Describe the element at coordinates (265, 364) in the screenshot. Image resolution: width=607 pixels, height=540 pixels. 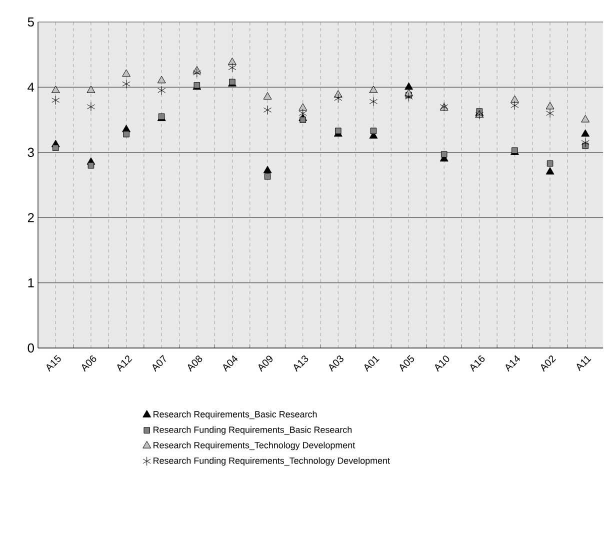
I see `x-tick-label: A09` at that location.